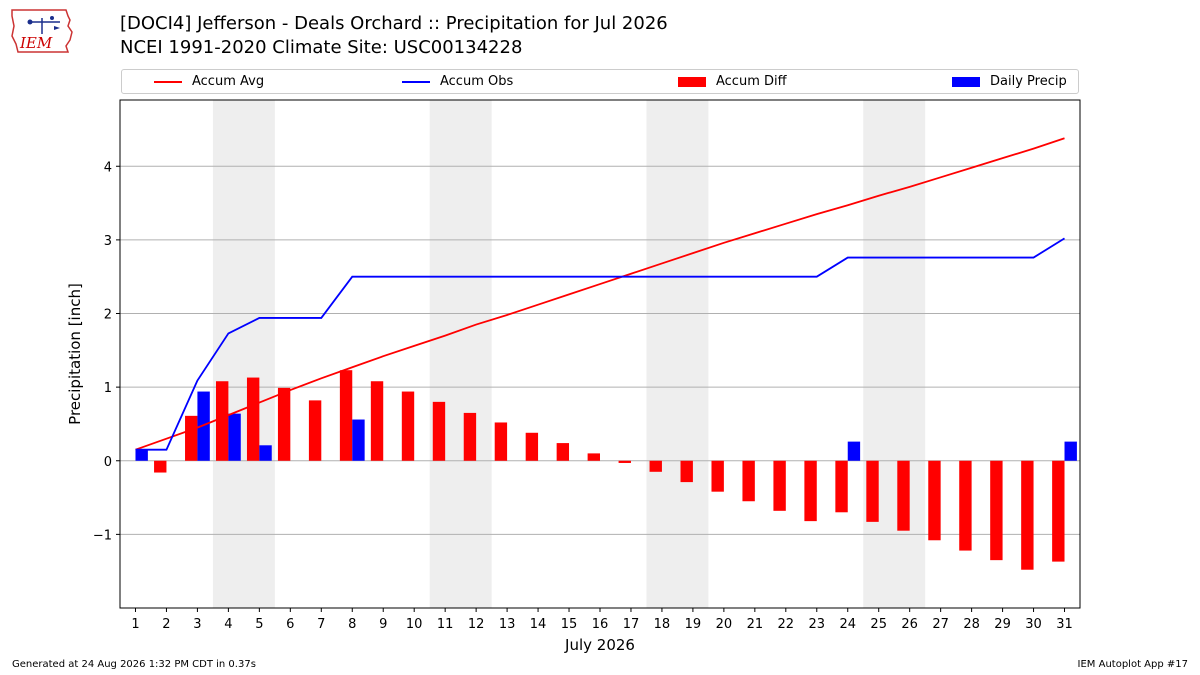  Describe the element at coordinates (662, 624) in the screenshot. I see `x-tick-label: 18` at that location.